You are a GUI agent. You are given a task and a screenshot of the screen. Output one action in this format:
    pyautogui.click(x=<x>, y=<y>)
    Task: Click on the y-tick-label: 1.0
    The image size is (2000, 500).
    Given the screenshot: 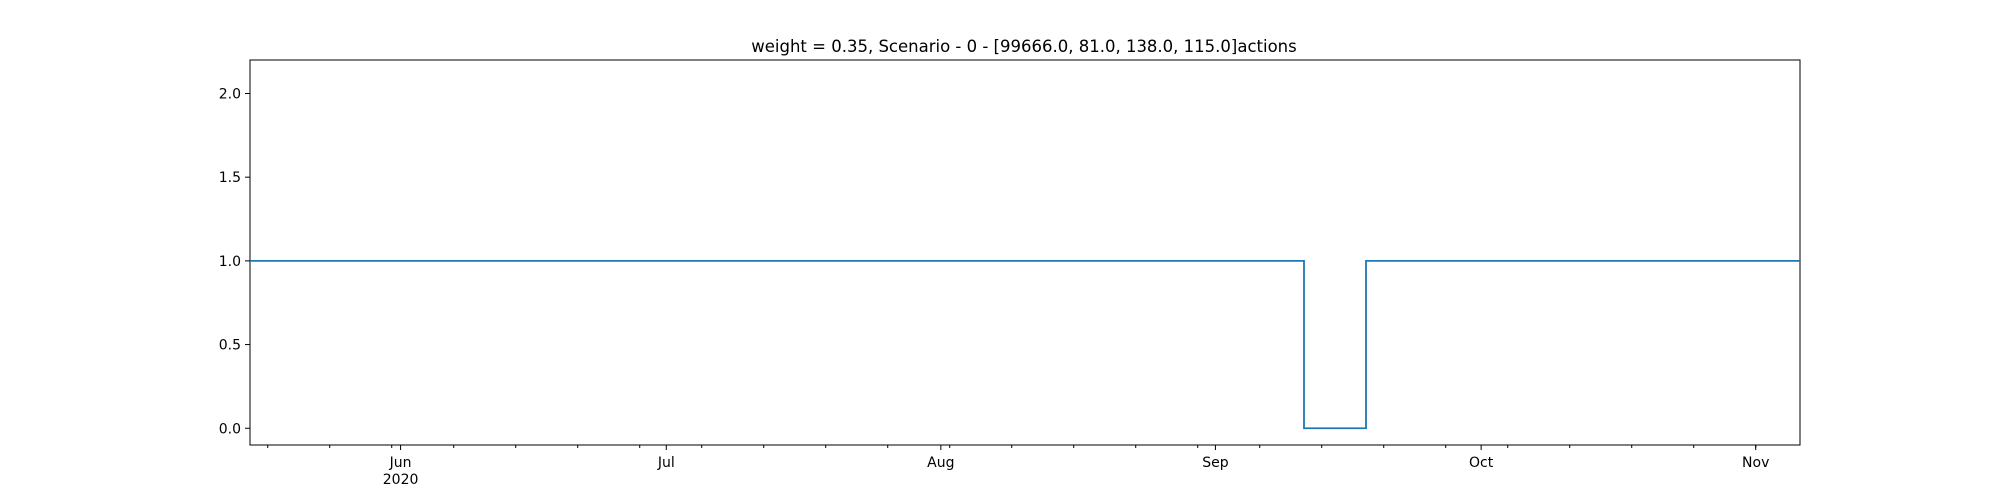 What is the action you would take?
    pyautogui.click(x=230, y=262)
    